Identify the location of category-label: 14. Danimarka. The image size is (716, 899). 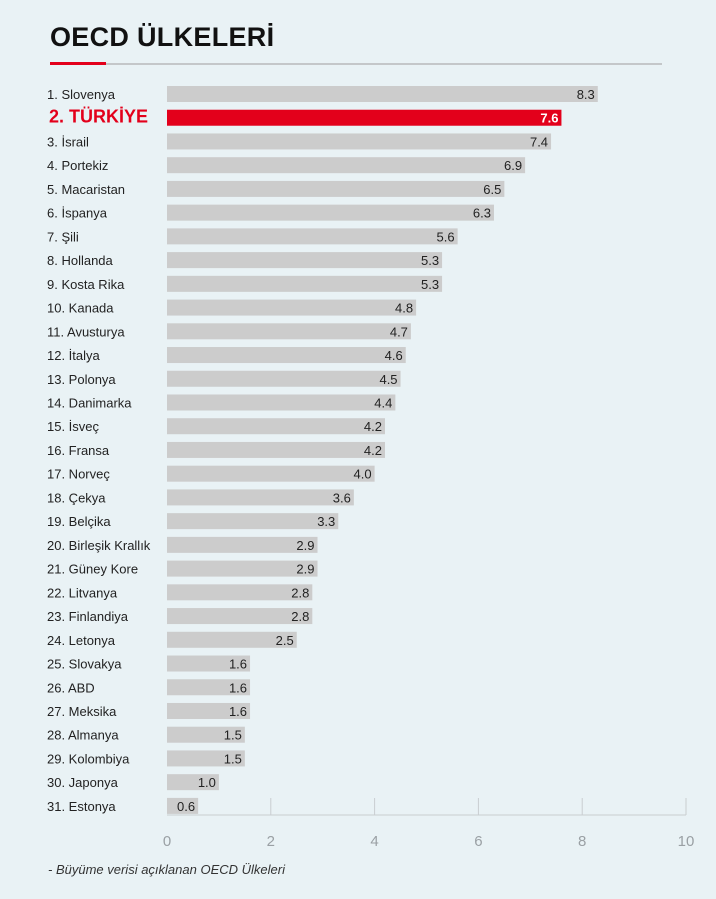
(89, 402).